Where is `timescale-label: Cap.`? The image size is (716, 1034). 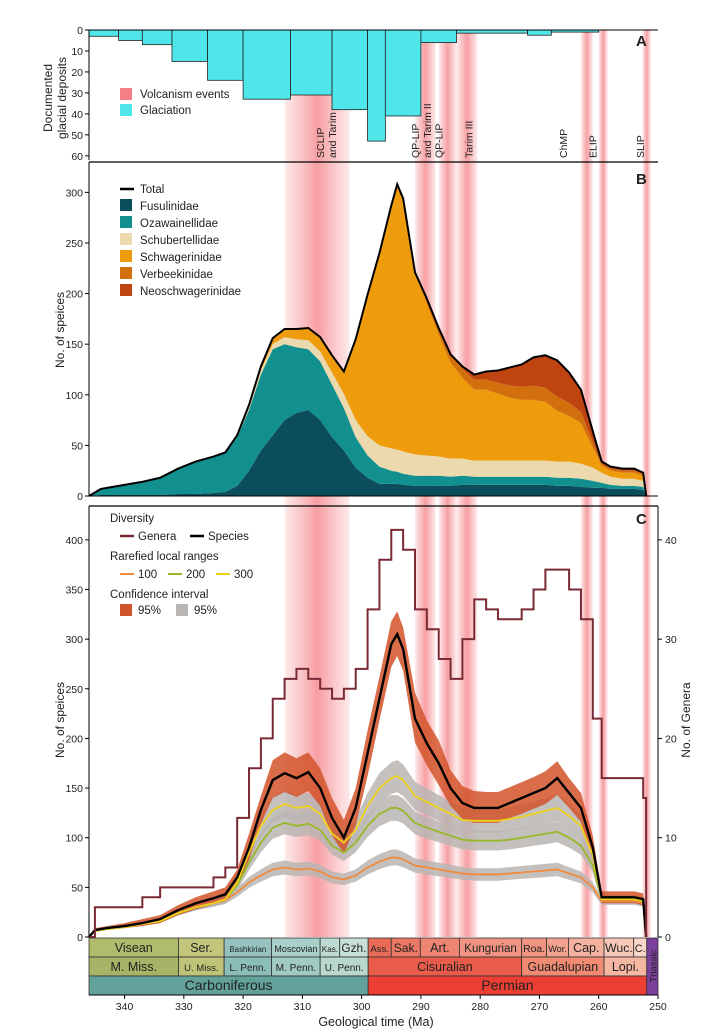
timescale-label: Cap. is located at coordinates (586, 948).